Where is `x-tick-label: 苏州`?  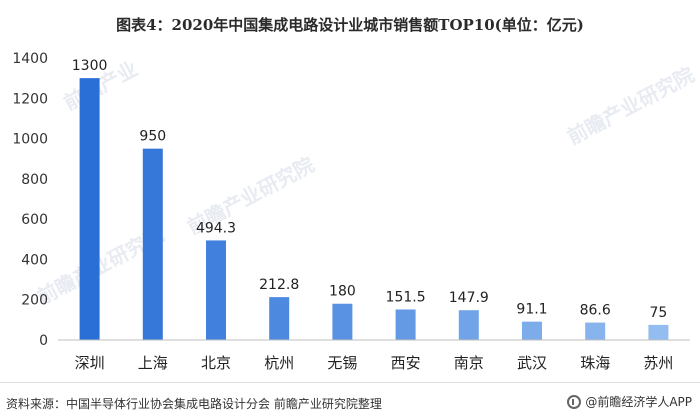 x-tick-label: 苏州 is located at coordinates (658, 363).